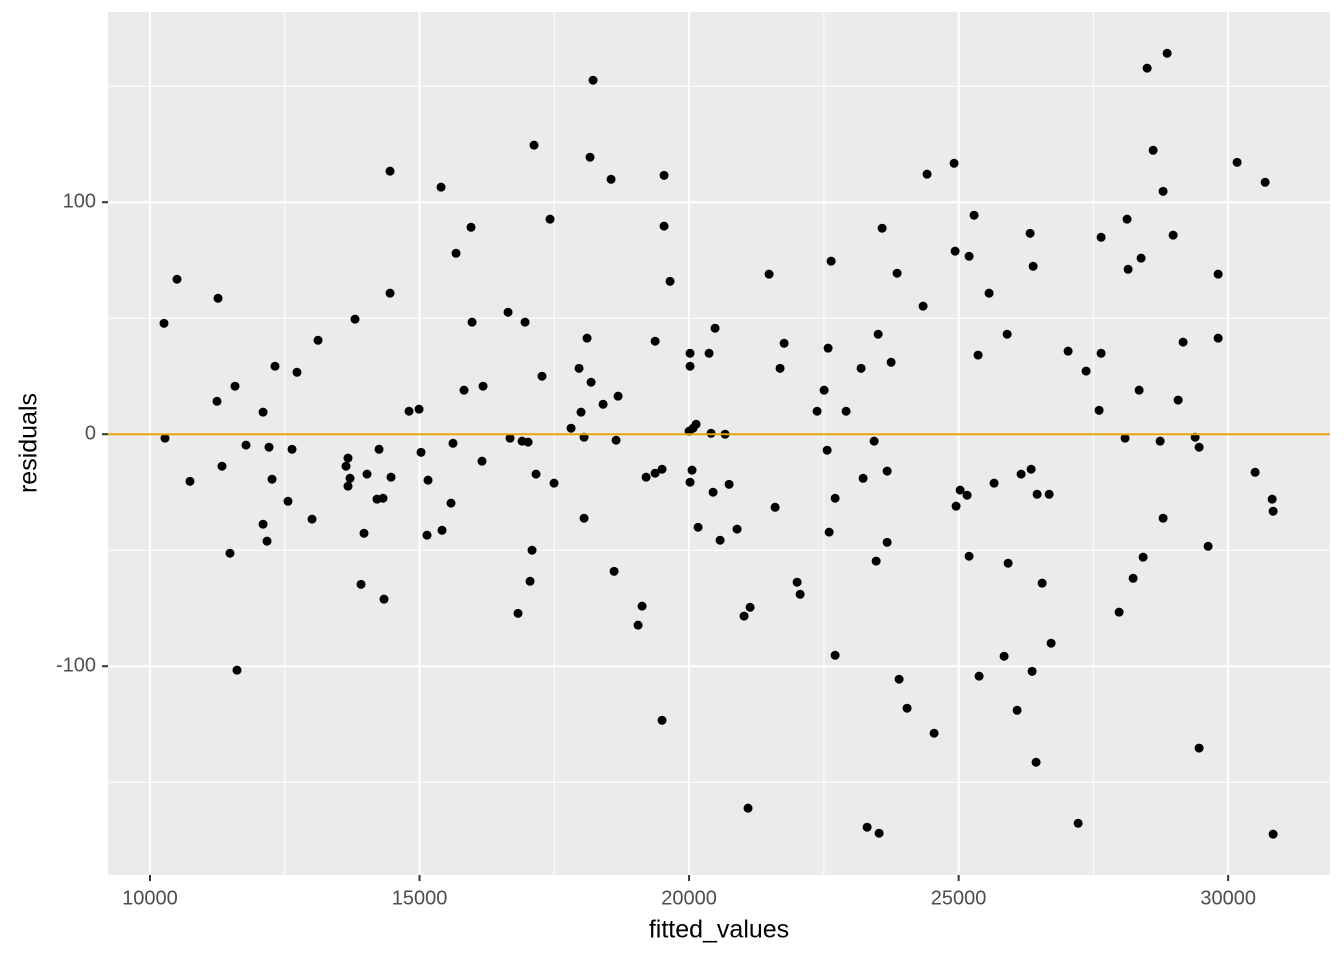 This screenshot has width=1344, height=965. What do you see at coordinates (76, 665) in the screenshot?
I see `y-tick-label: -100` at bounding box center [76, 665].